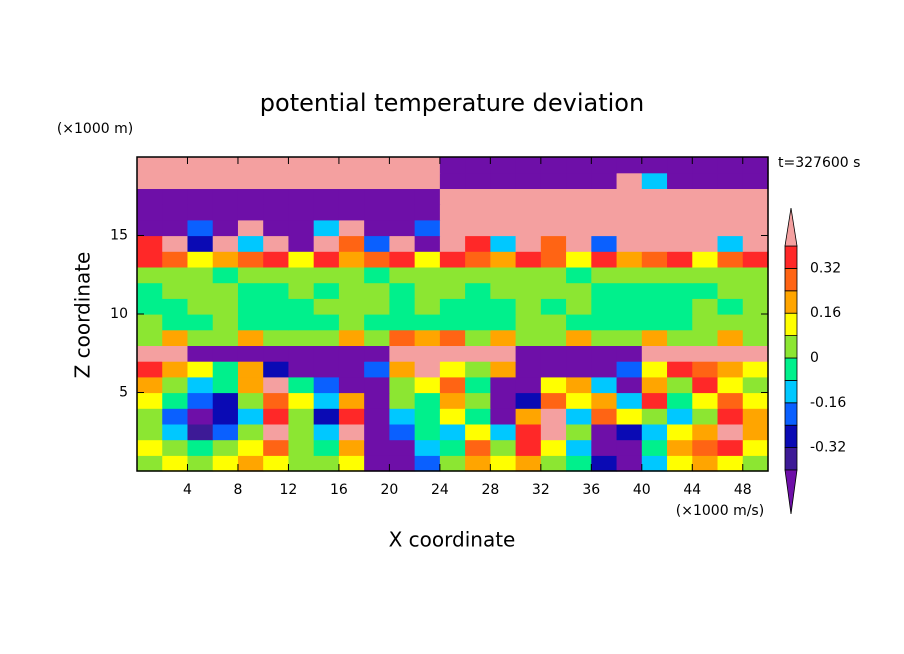 The height and width of the screenshot is (654, 904). I want to click on x-tick-label: 20, so click(389, 490).